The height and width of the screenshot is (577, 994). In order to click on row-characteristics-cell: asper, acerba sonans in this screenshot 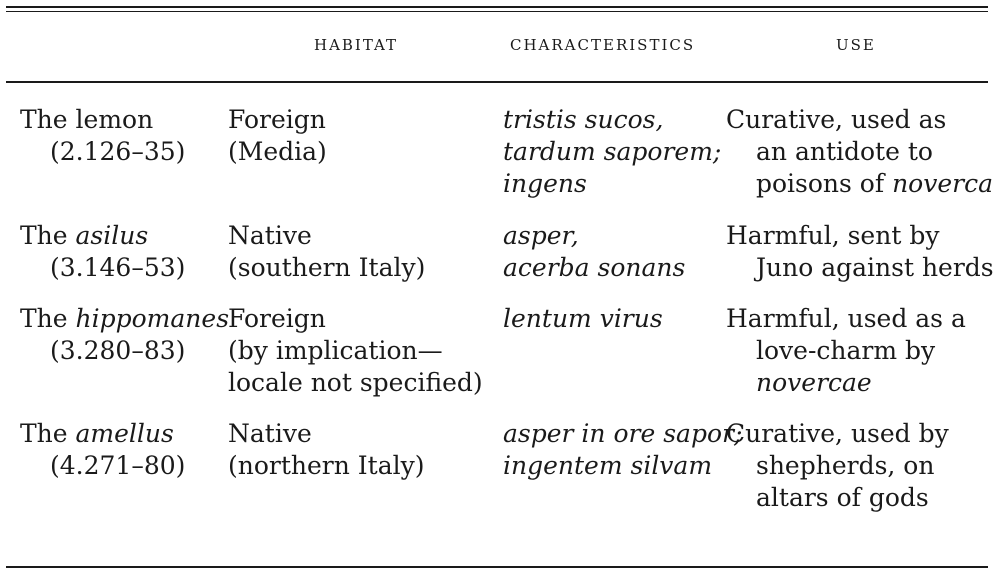, I will do `click(594, 252)`.